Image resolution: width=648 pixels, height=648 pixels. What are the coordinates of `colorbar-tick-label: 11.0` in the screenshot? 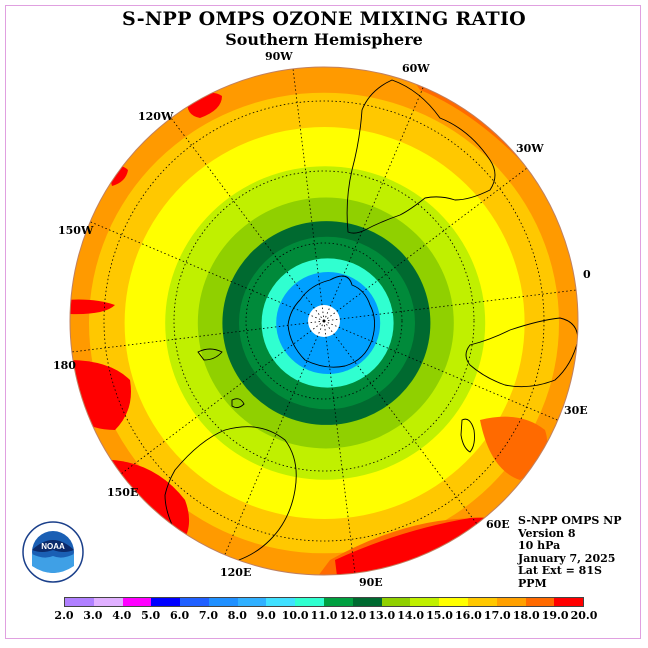 It's located at (324, 615).